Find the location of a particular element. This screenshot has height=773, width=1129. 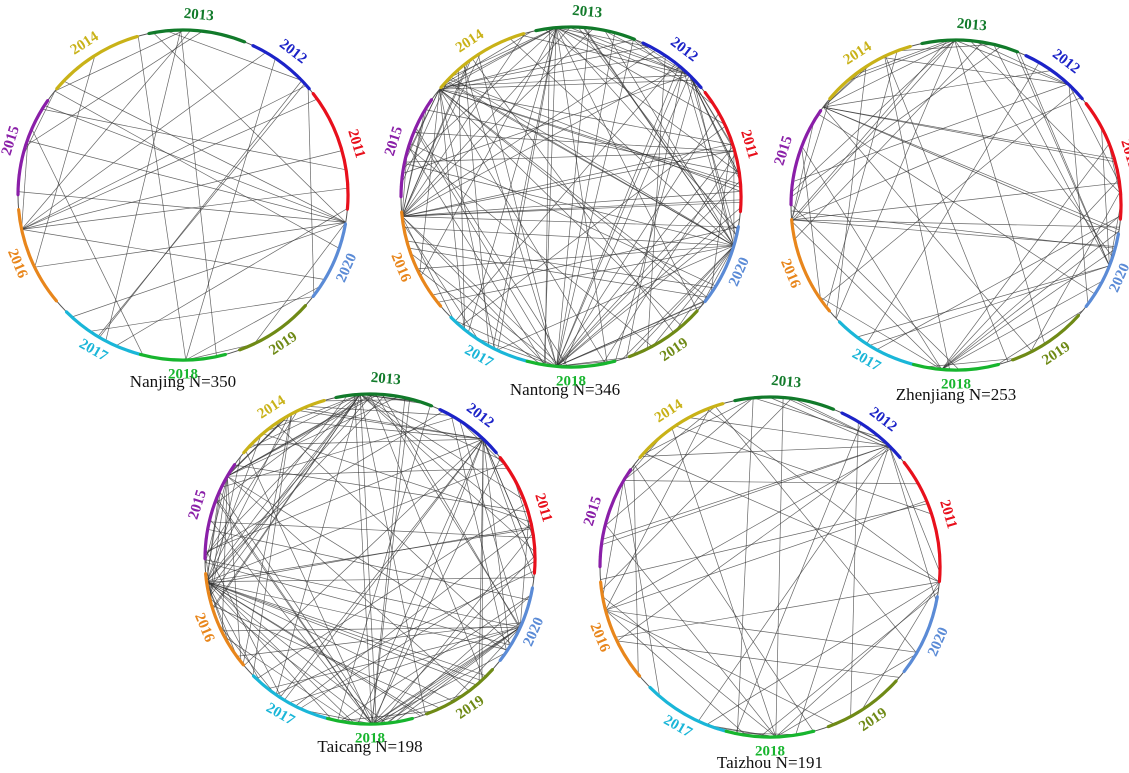

year-label-2013: 2013 is located at coordinates (587, 12).